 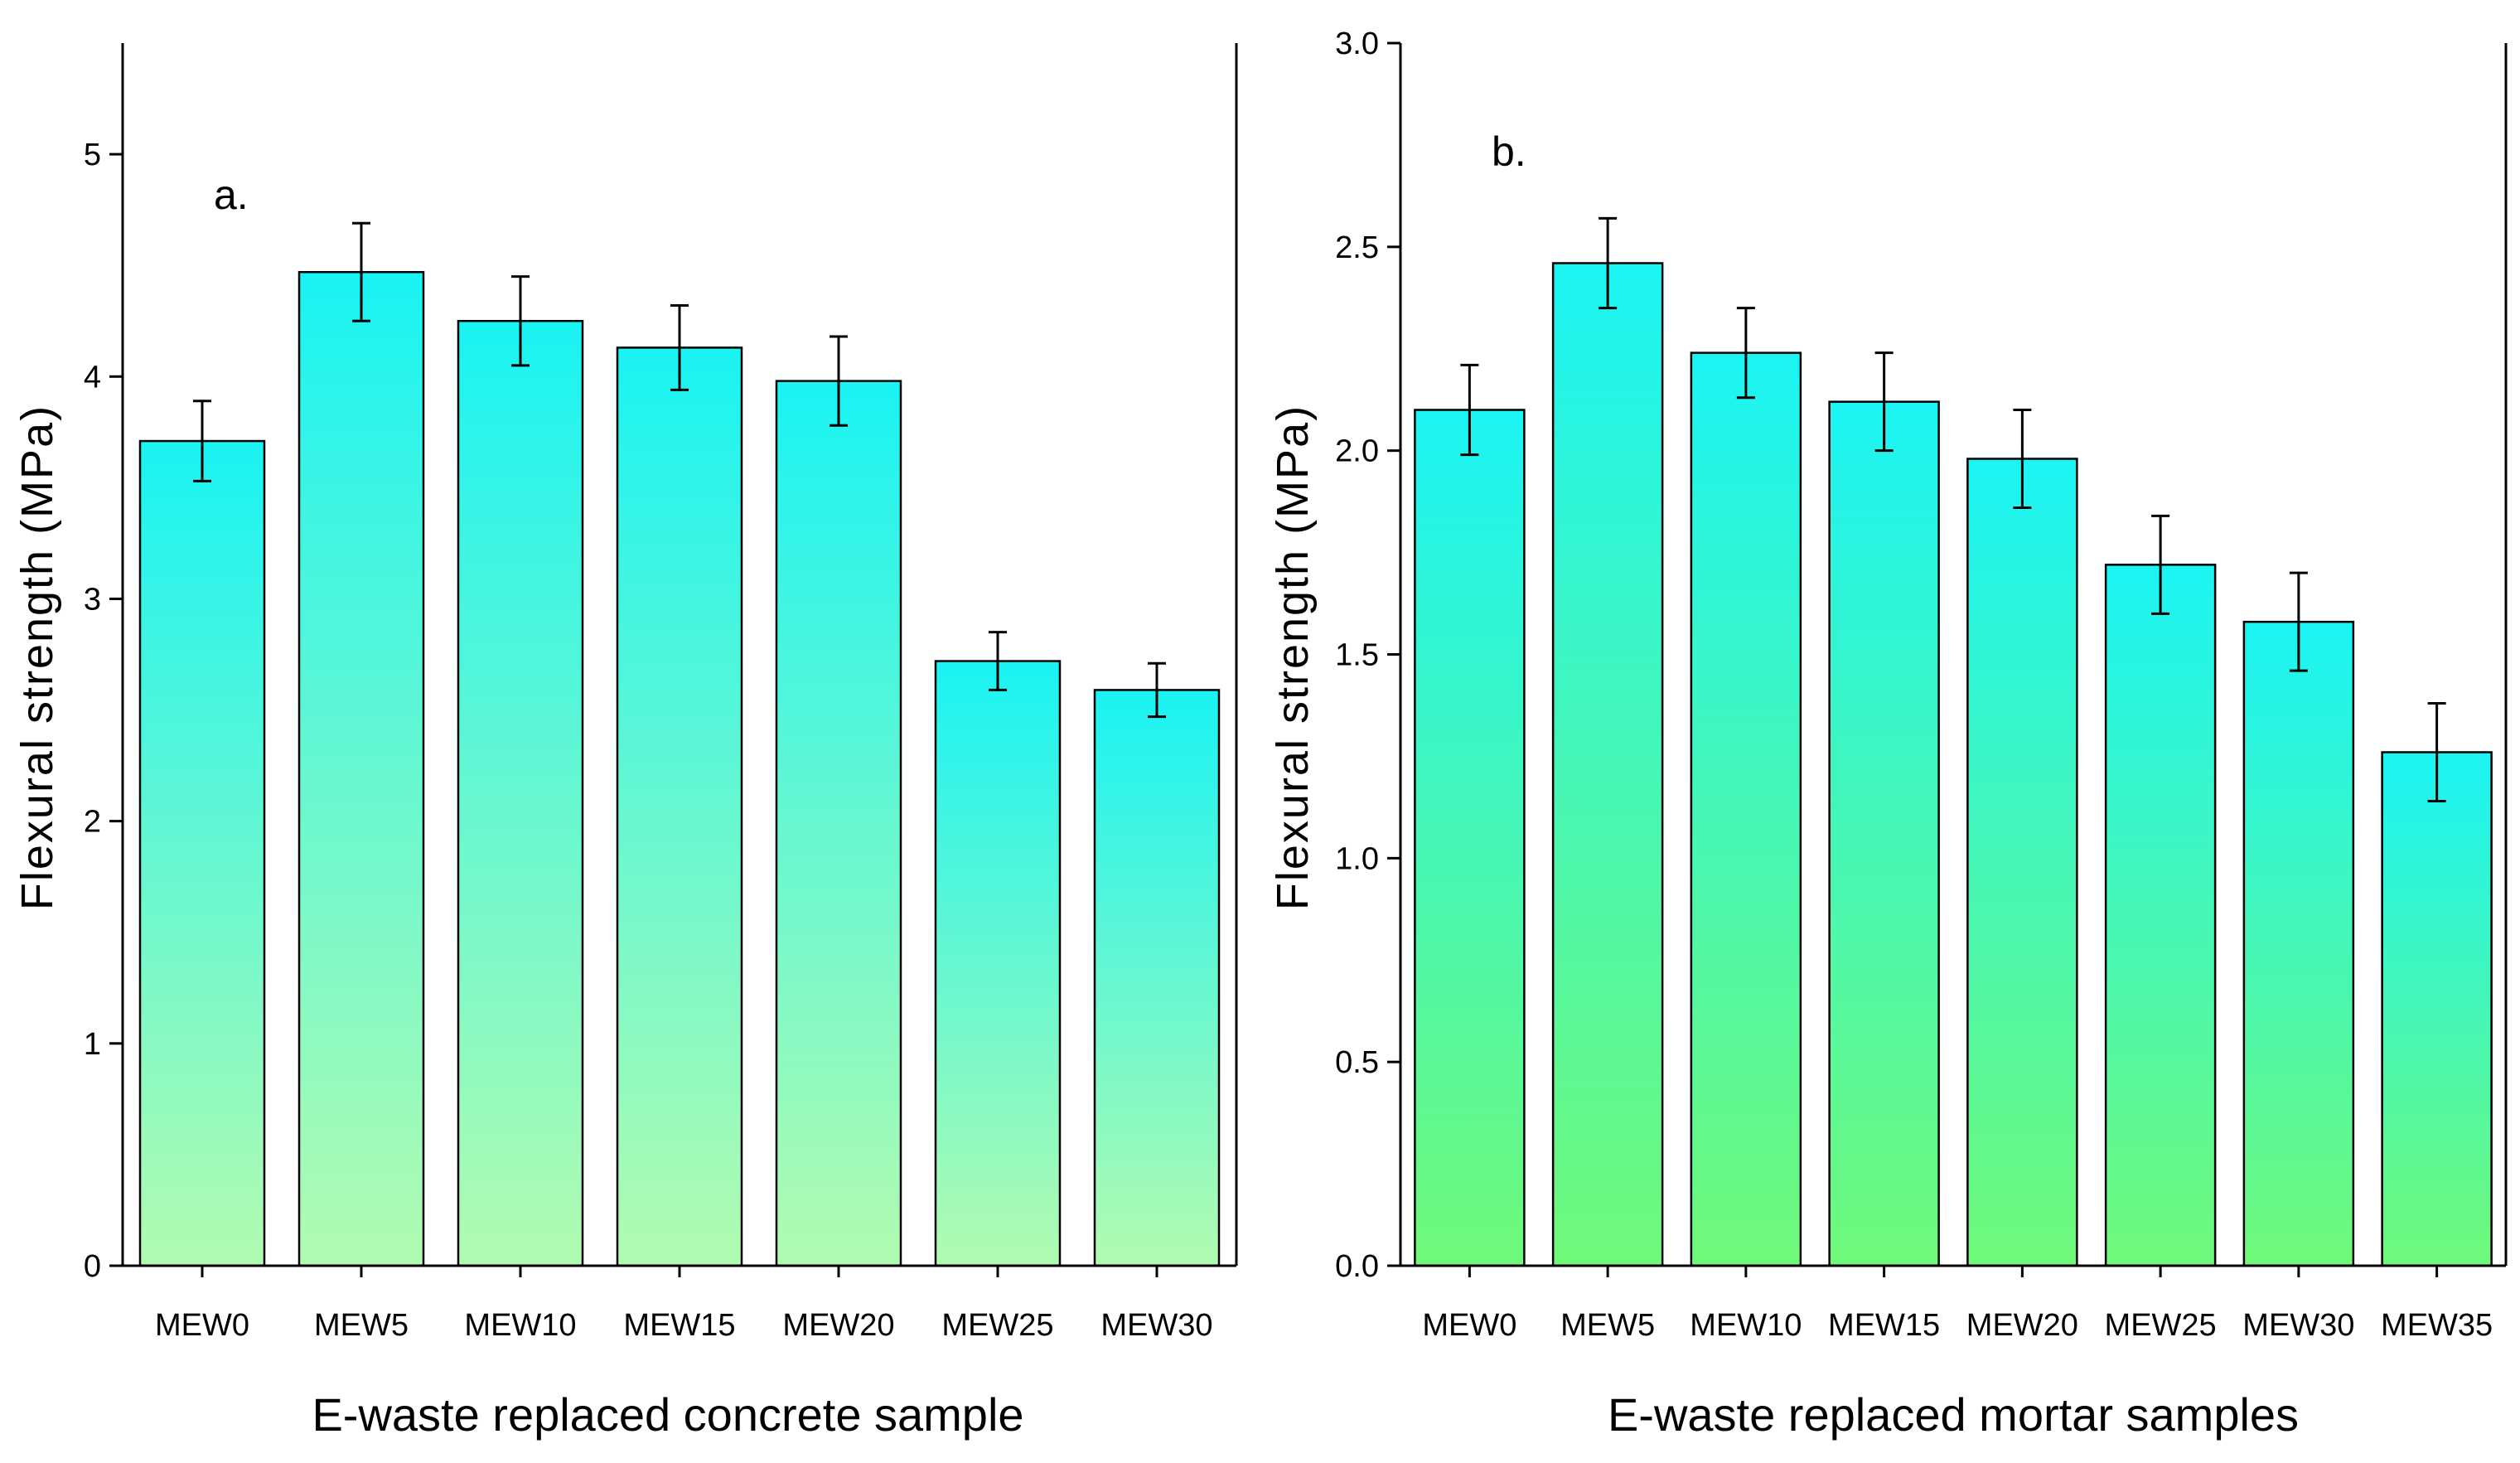 What do you see at coordinates (1157, 978) in the screenshot?
I see `panel-a-bar-mew30` at bounding box center [1157, 978].